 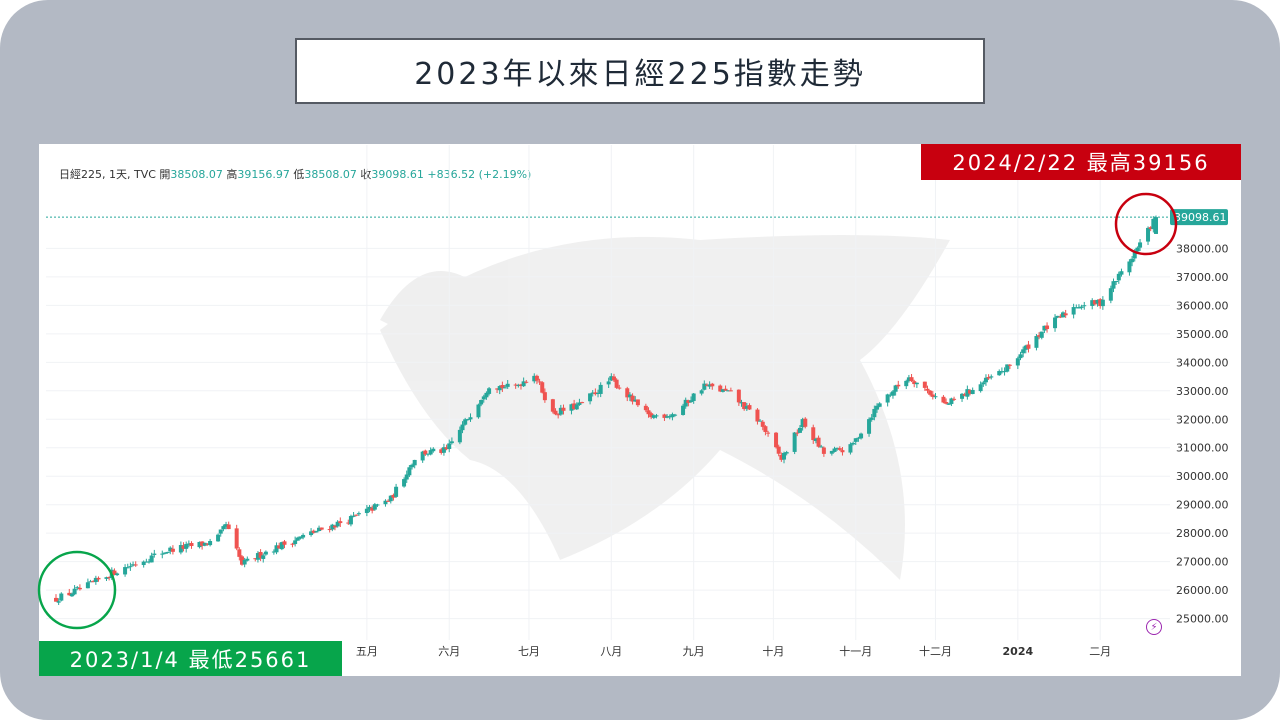 What do you see at coordinates (232, 174) in the screenshot?
I see `high-label: 高` at bounding box center [232, 174].